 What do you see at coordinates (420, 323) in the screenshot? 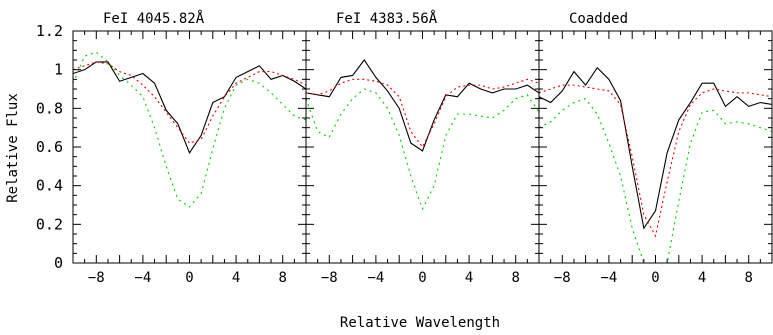
I see `x-axis-label: Relative Wavelength` at bounding box center [420, 323].